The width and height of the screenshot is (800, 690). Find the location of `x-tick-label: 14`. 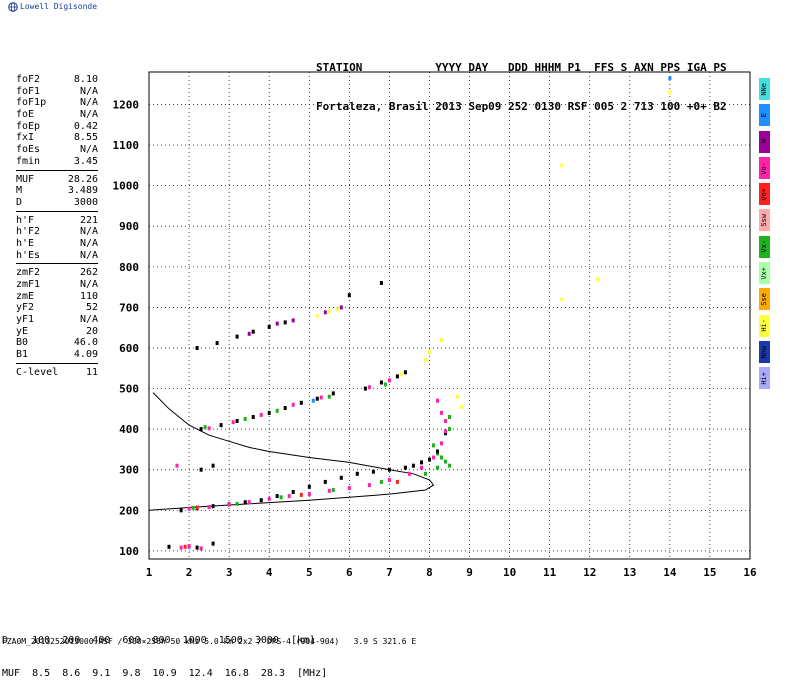

x-tick-label: 14 is located at coordinates (670, 572).